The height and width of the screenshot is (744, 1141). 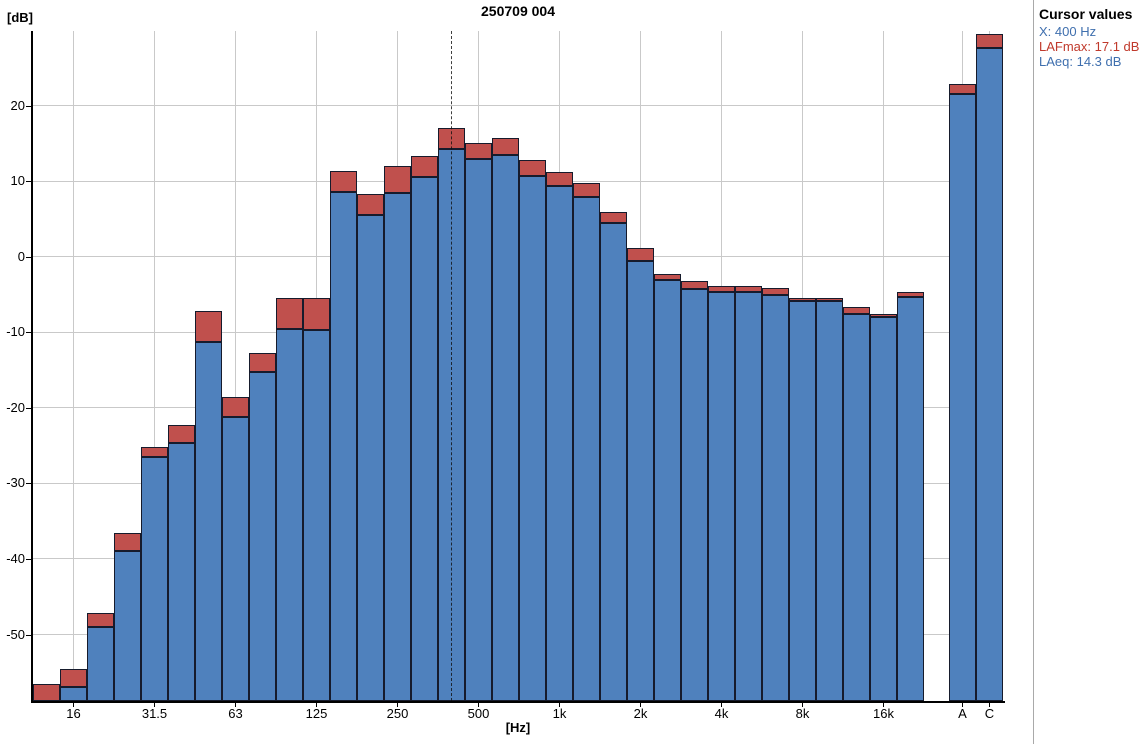 What do you see at coordinates (694, 285) in the screenshot?
I see `band-bar-lafmax-3.15k` at bounding box center [694, 285].